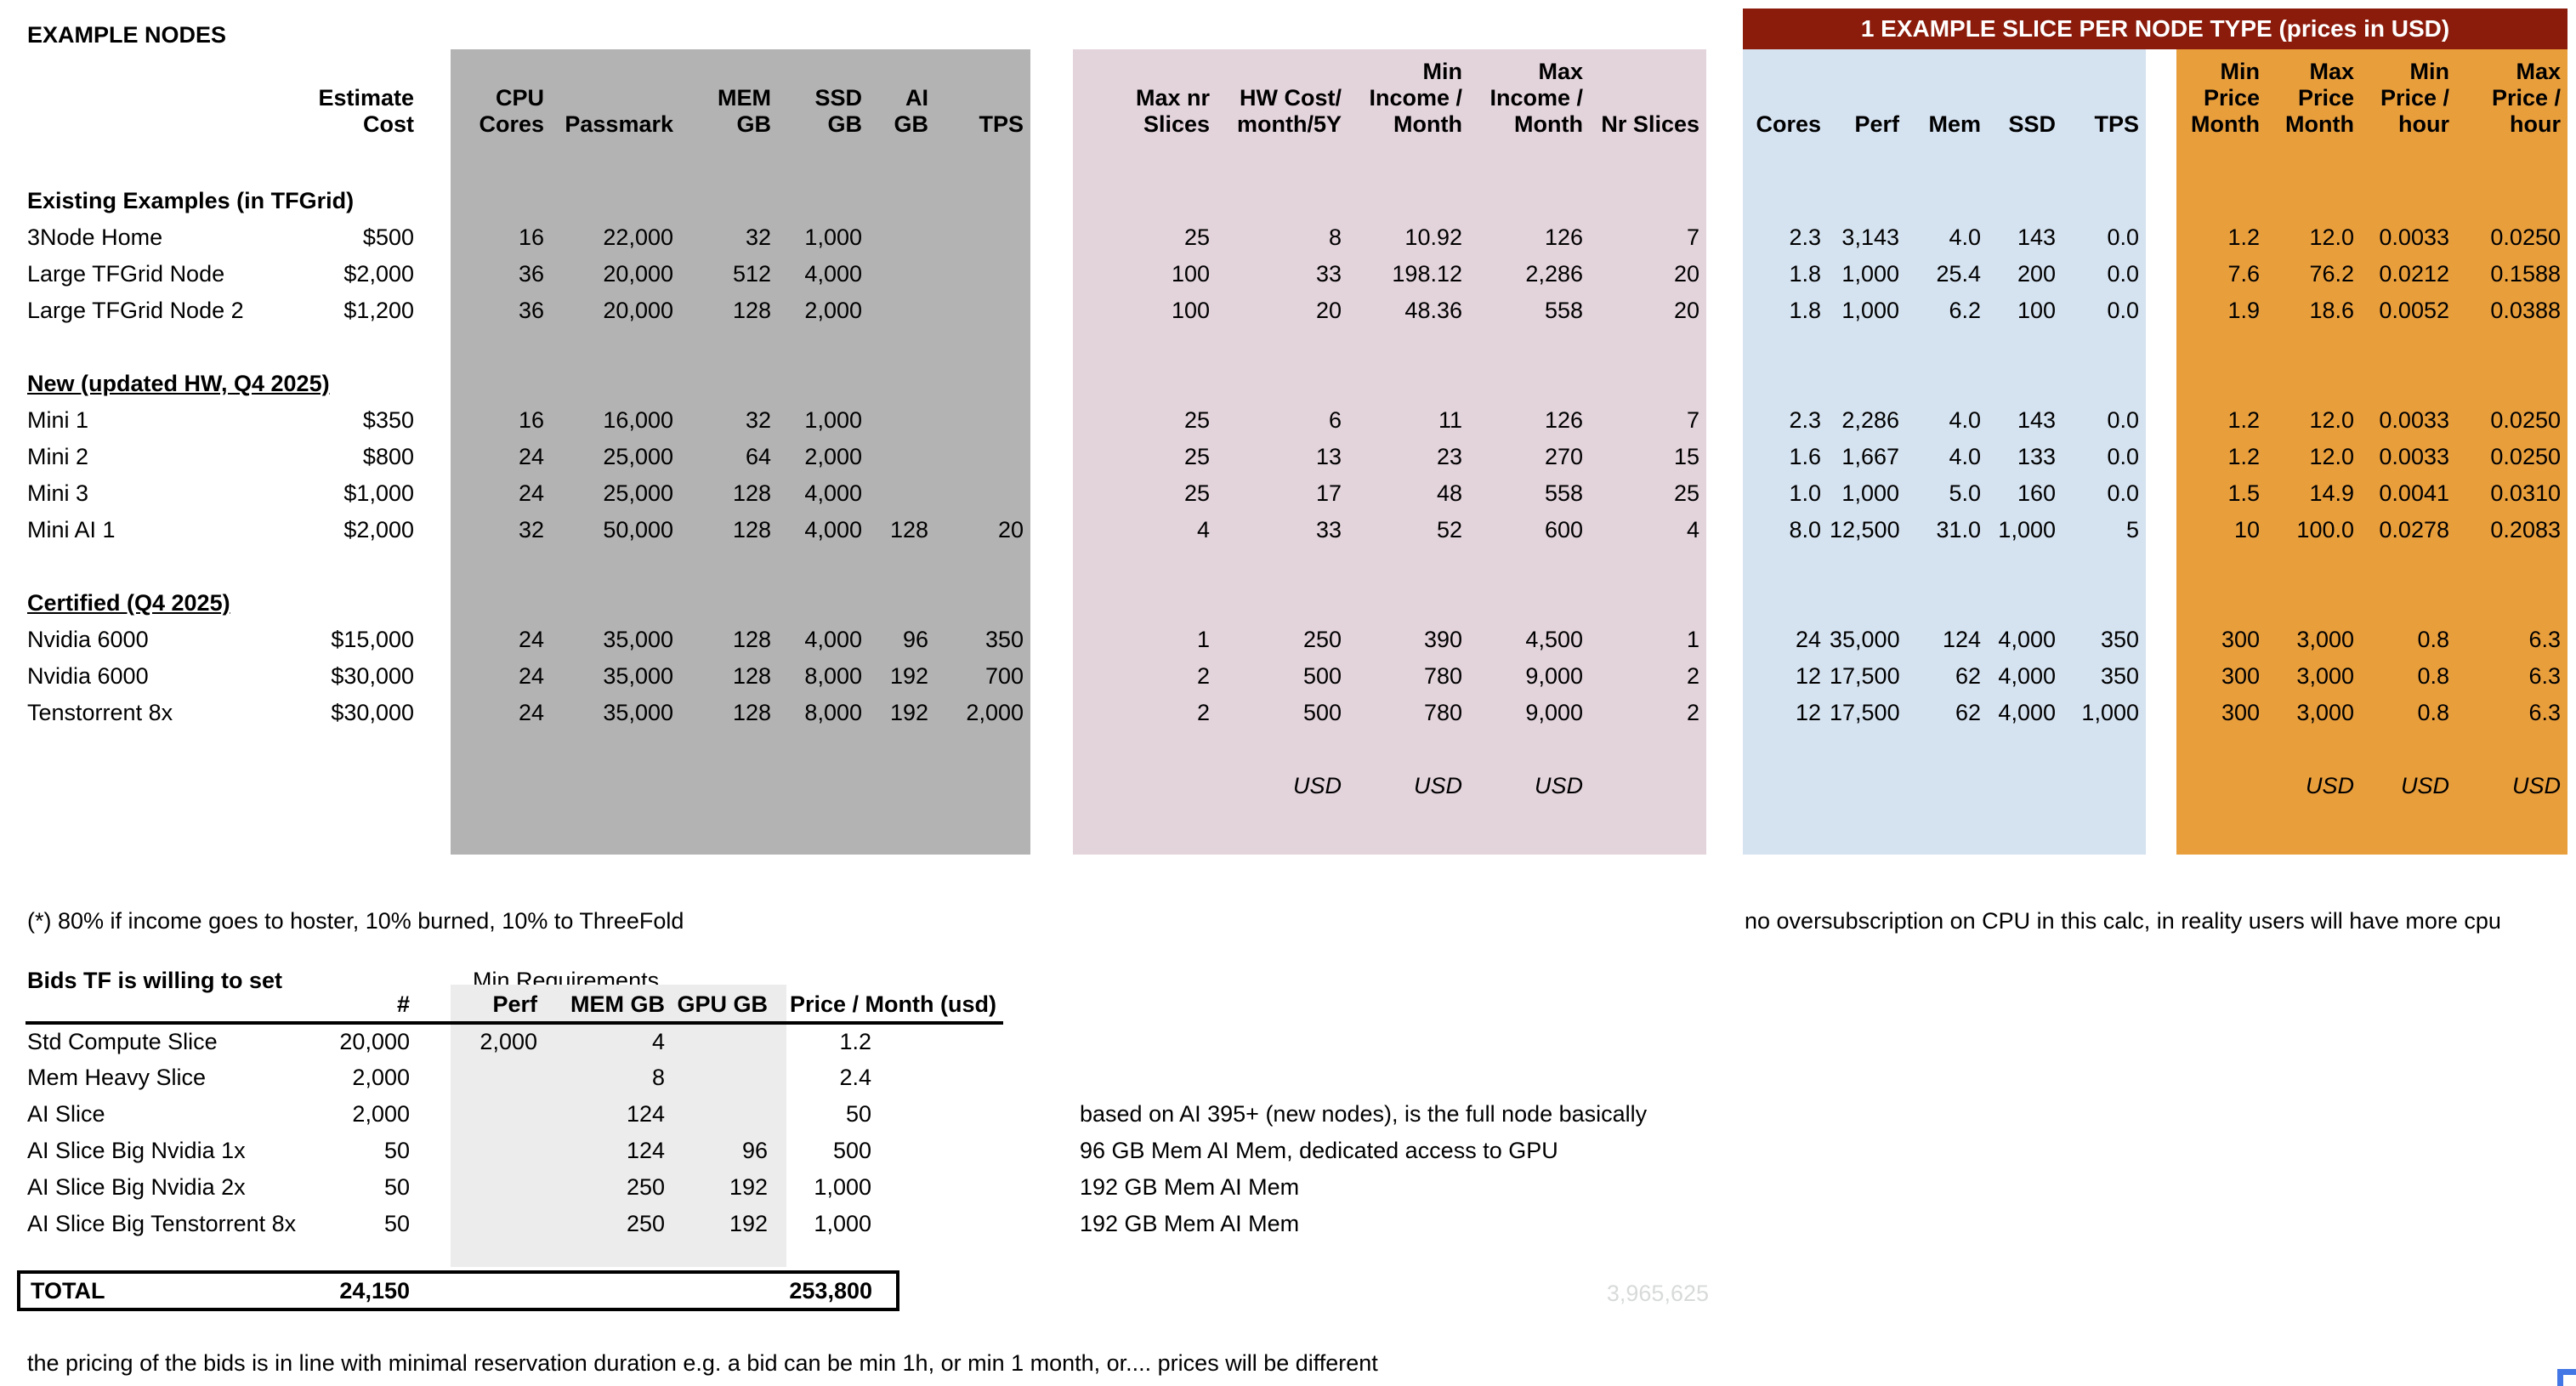 This screenshot has height=1386, width=2576. Describe the element at coordinates (508, 1041) in the screenshot. I see `cell-bid-perf: 2,000` at that location.